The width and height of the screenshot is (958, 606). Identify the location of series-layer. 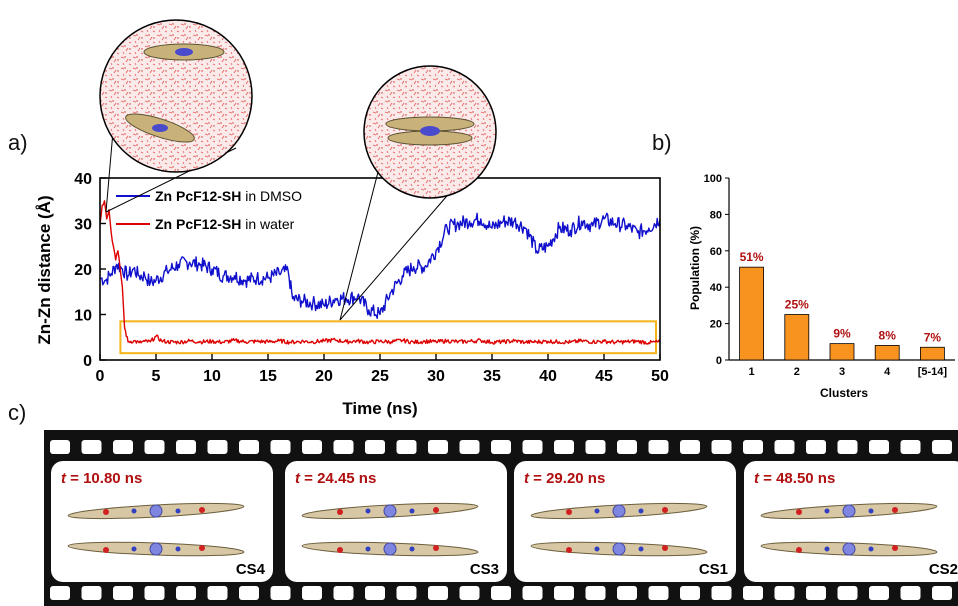
(380, 272).